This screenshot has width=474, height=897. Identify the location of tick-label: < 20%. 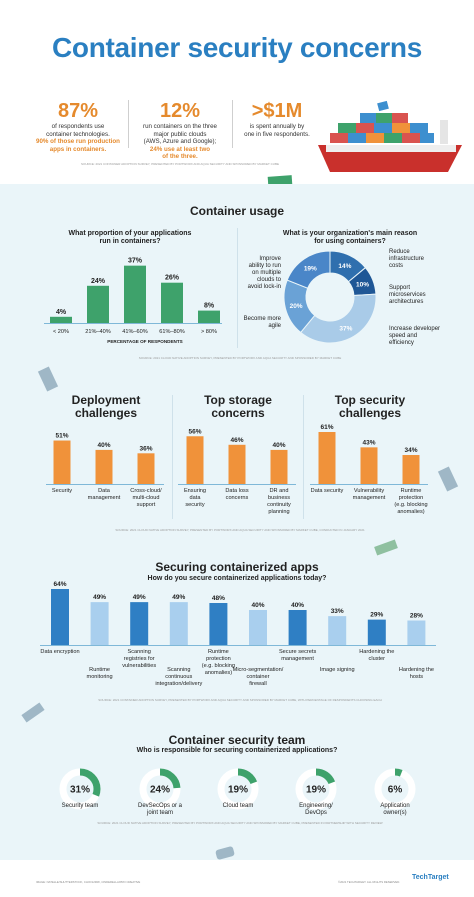
(61, 332).